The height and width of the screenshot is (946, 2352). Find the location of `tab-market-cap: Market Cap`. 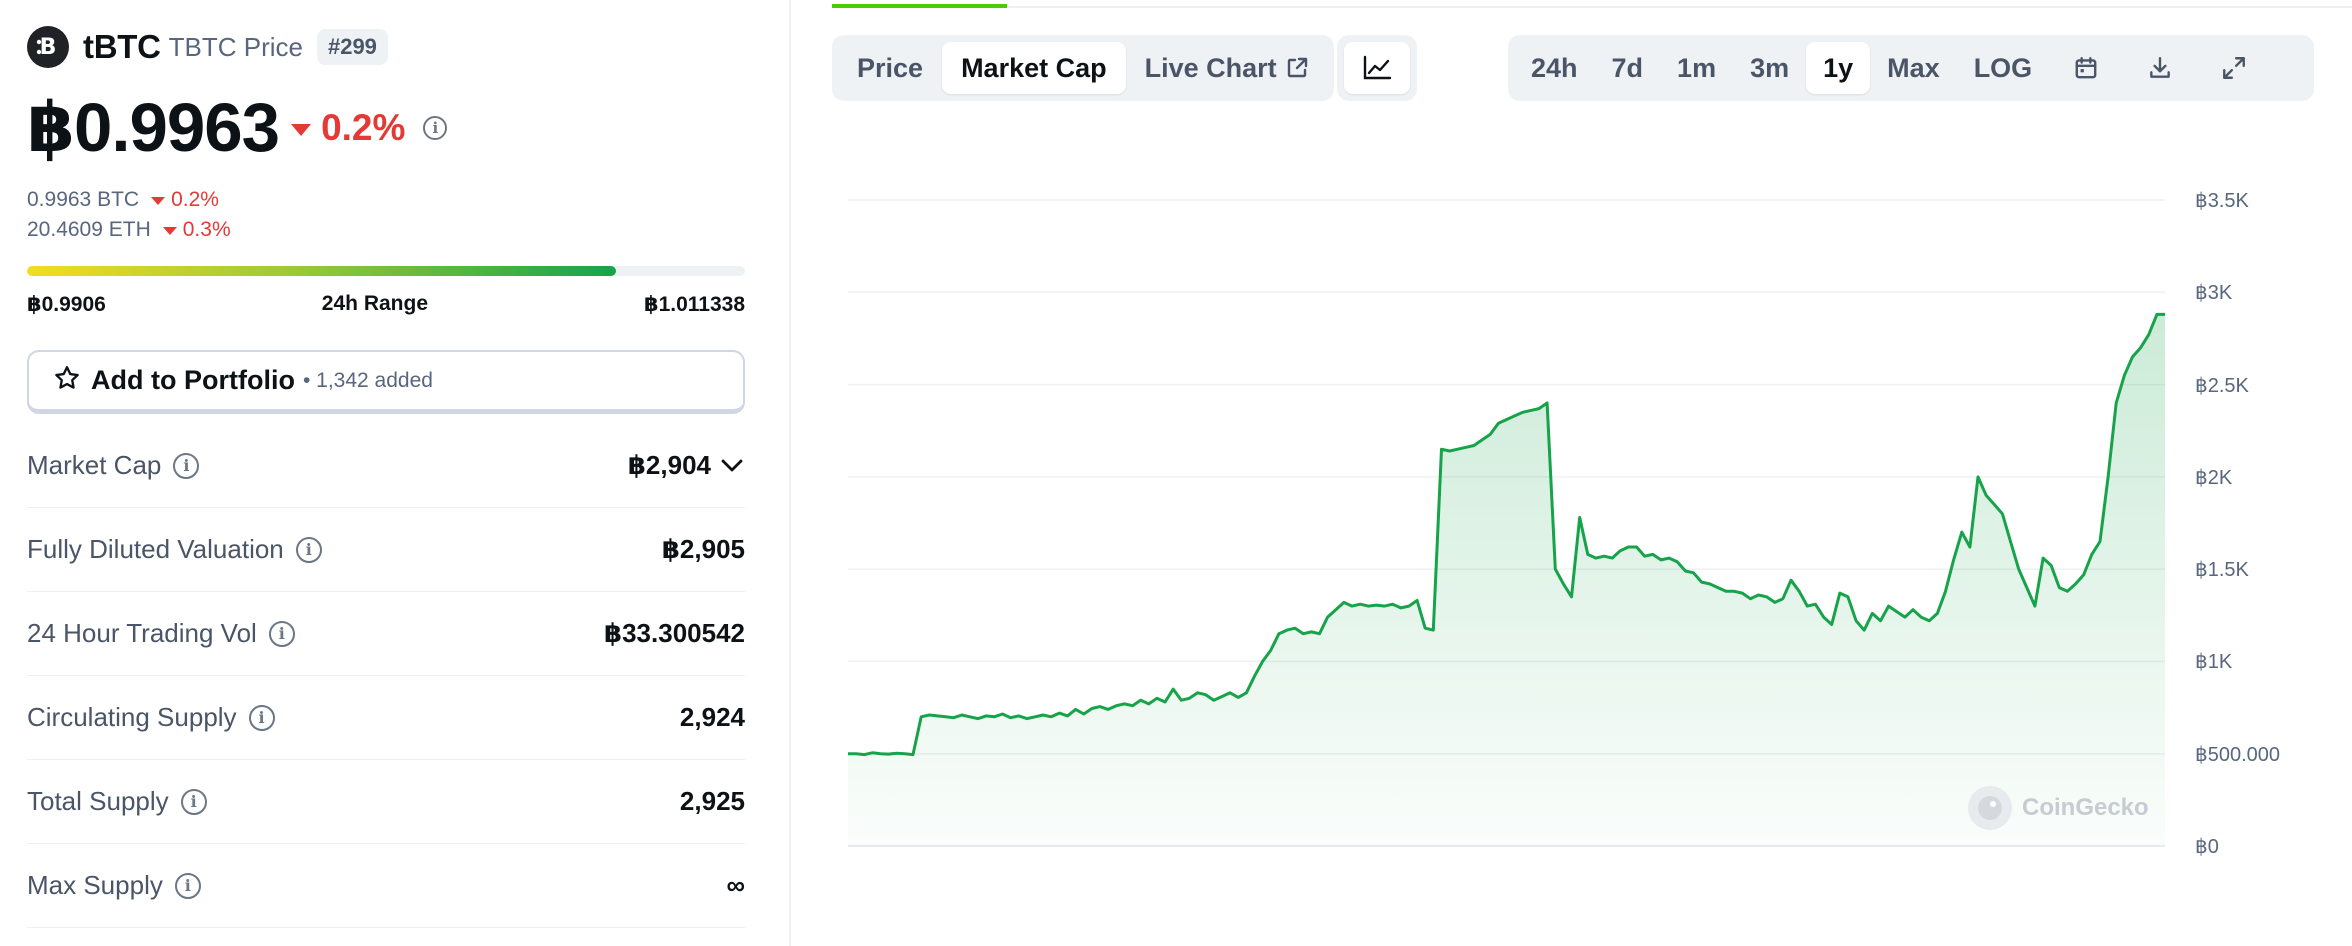

tab-market-cap: Market Cap is located at coordinates (1034, 68).